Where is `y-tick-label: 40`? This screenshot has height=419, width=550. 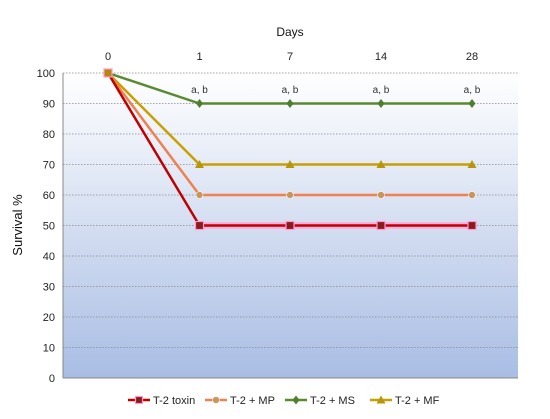 y-tick-label: 40 is located at coordinates (49, 257).